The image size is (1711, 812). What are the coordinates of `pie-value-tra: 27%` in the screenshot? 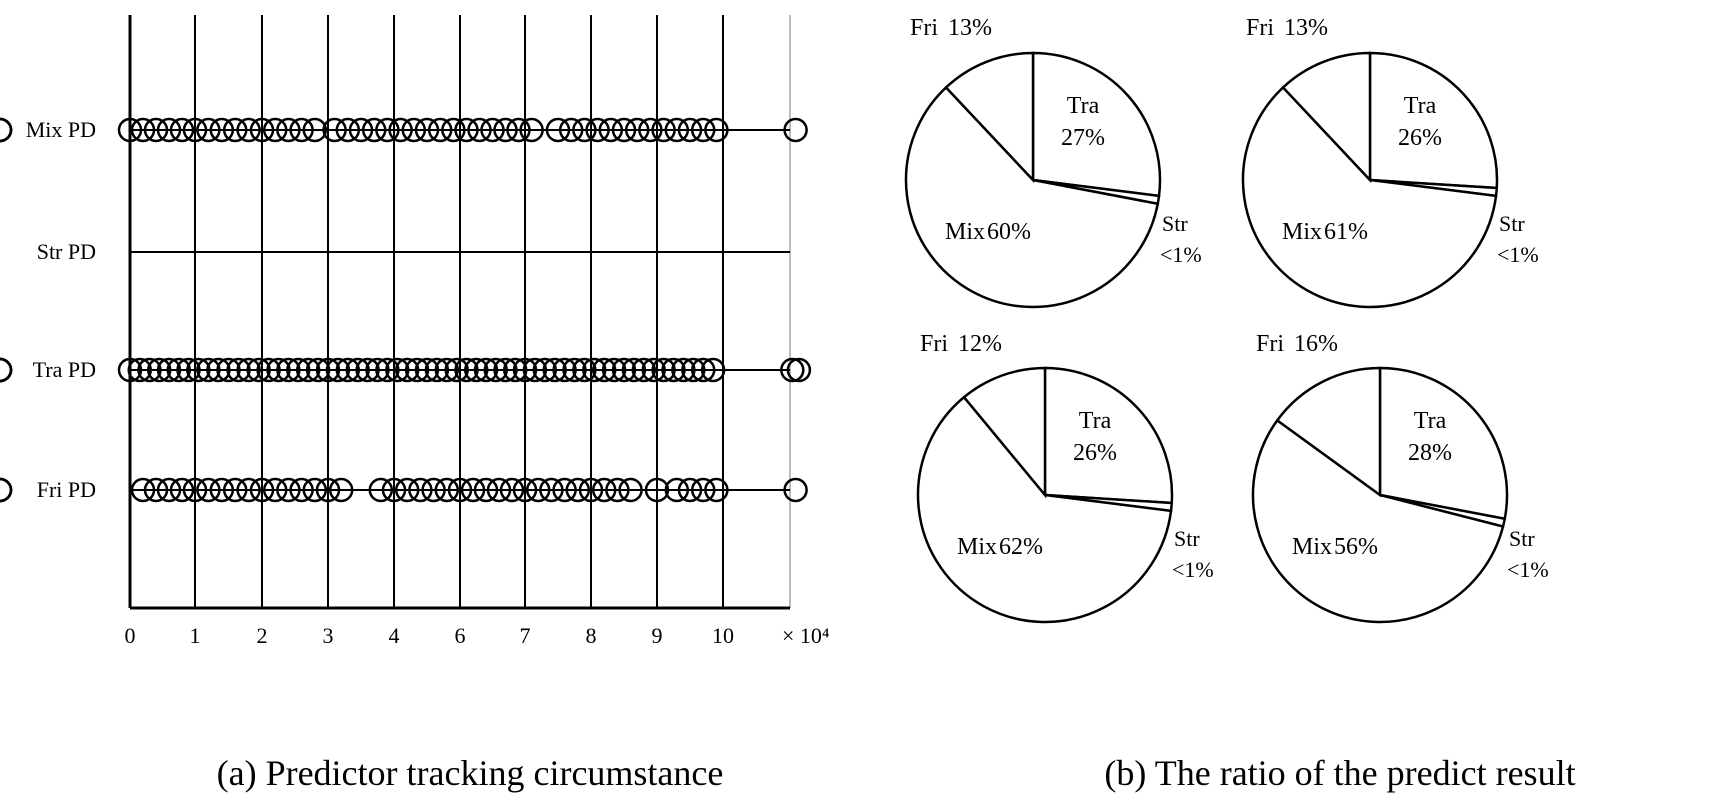 It's located at (1083, 138).